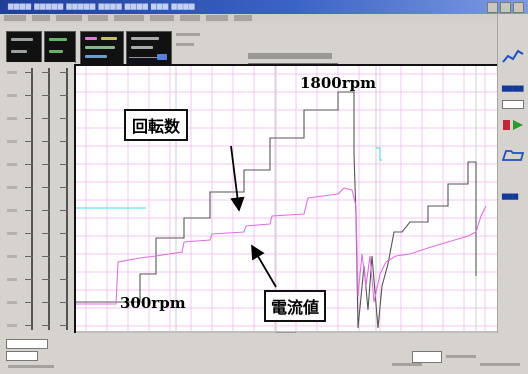 The image size is (528, 374). Describe the element at coordinates (338, 83) in the screenshot. I see `rpm-max-label: 1800rpm` at that location.